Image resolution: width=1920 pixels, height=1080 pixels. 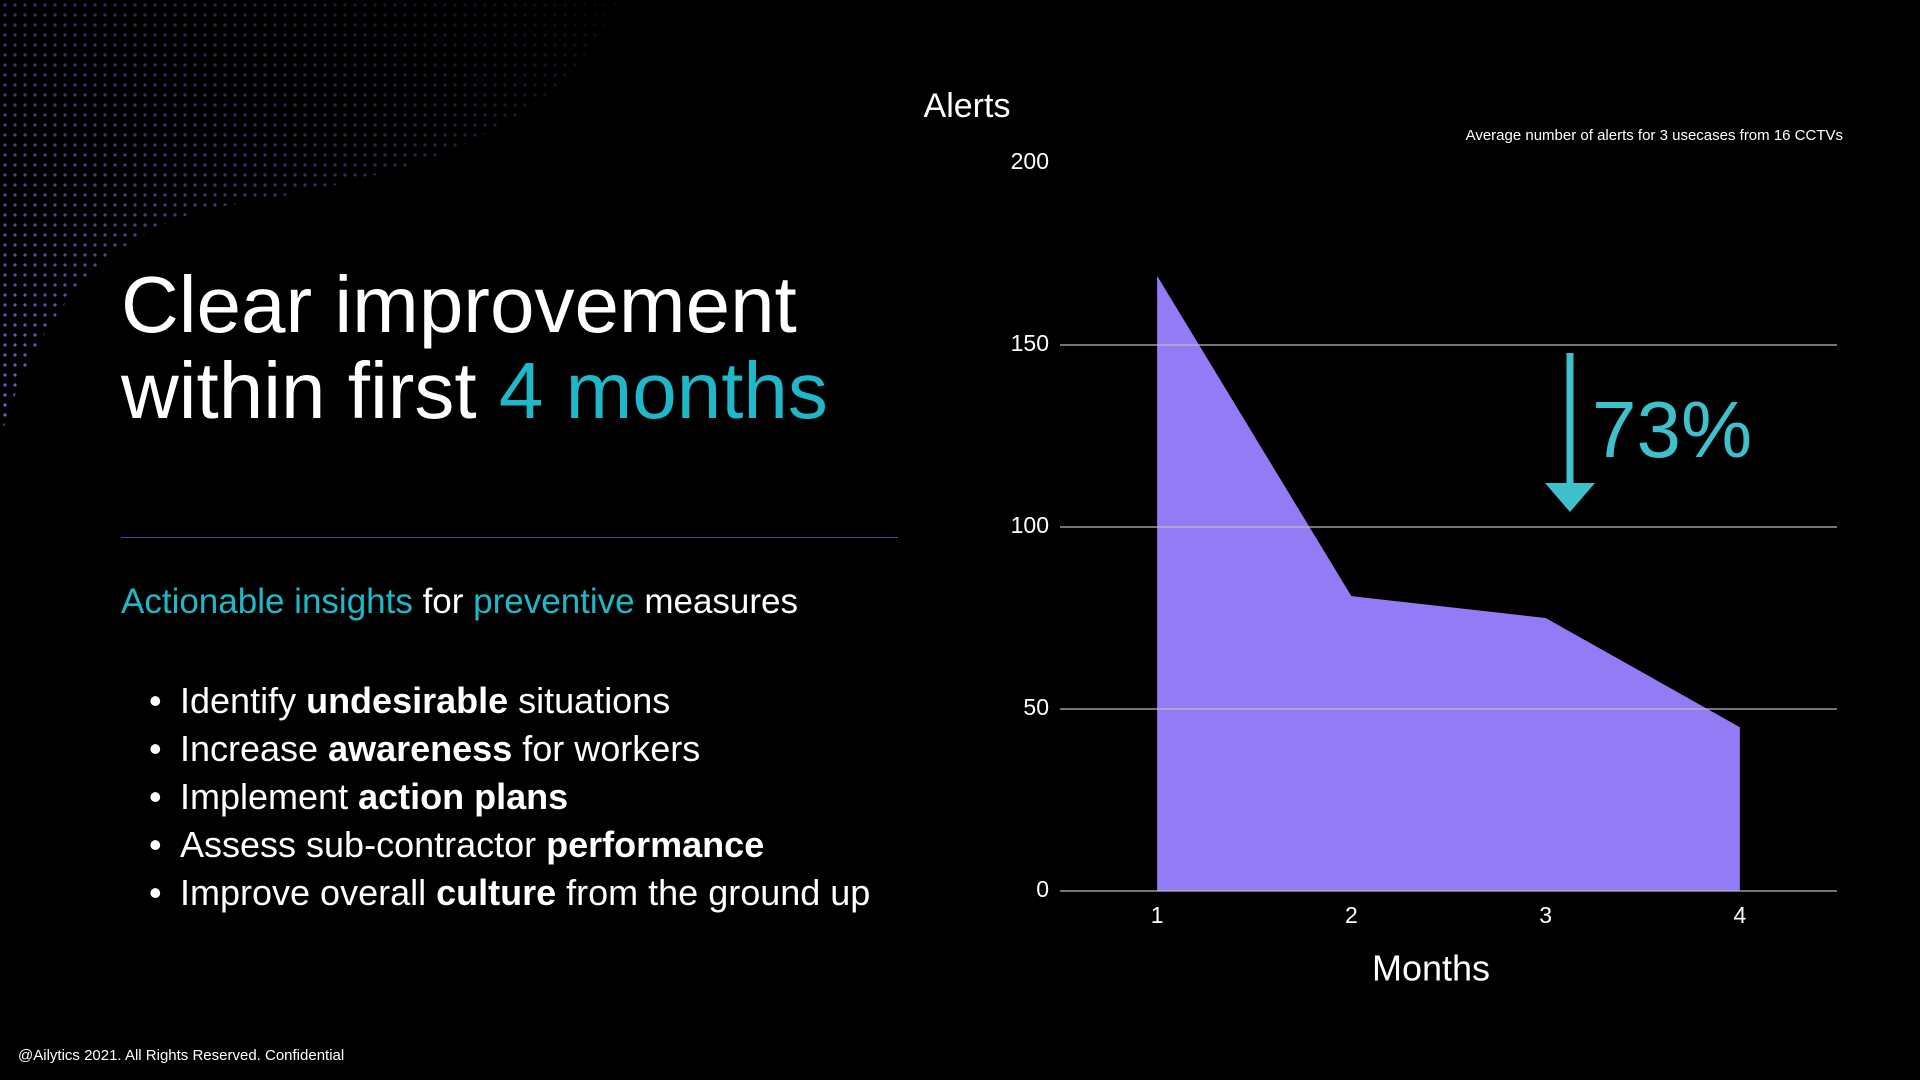 I want to click on annotation-text: 73%, so click(x=1672, y=429).